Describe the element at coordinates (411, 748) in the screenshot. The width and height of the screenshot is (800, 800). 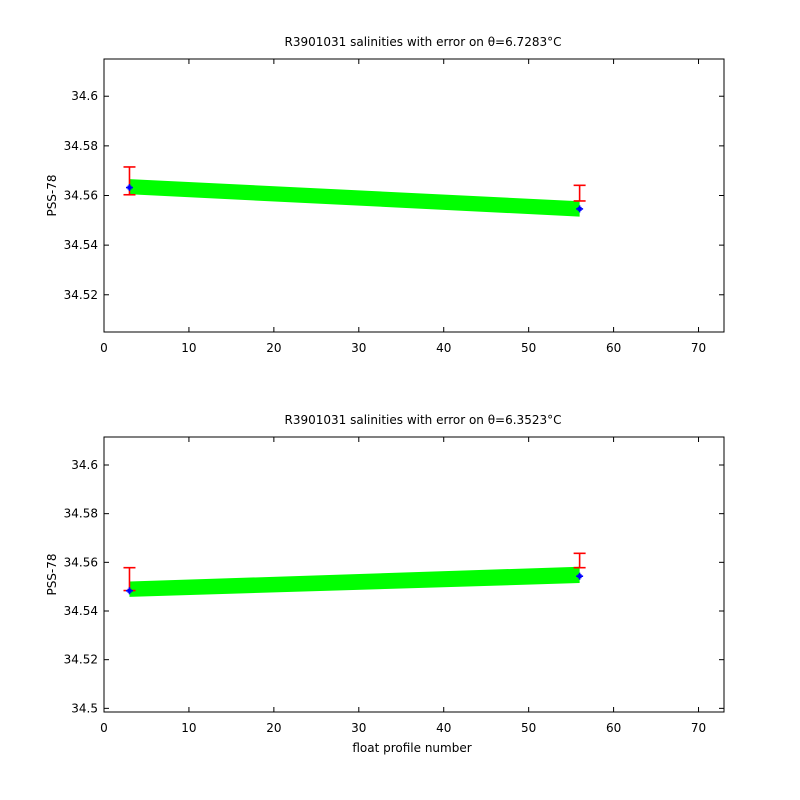
I see `x-axis-label: float profile number` at that location.